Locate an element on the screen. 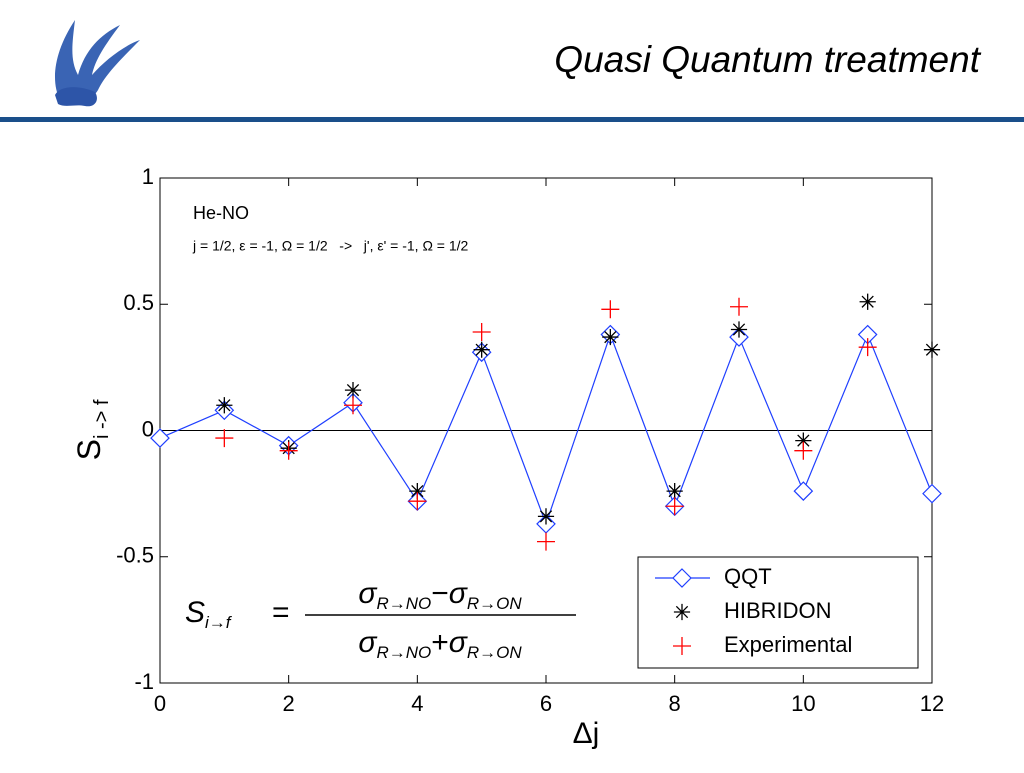 This screenshot has width=1024, height=773. formula-op: + is located at coordinates (440, 642).